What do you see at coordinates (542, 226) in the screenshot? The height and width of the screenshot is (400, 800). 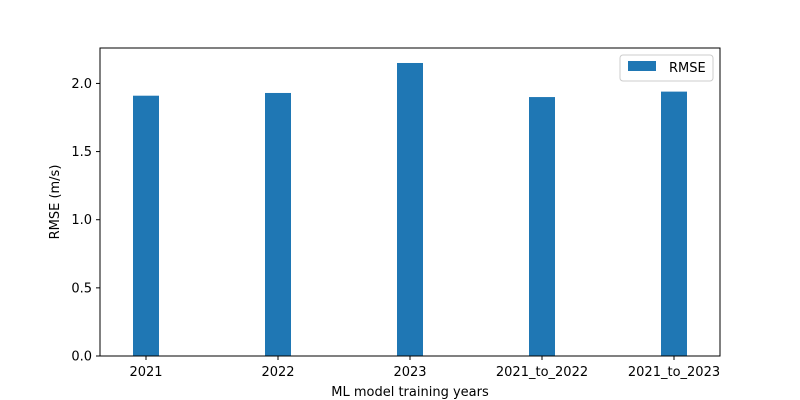 I see `bar-2021_to_2022` at bounding box center [542, 226].